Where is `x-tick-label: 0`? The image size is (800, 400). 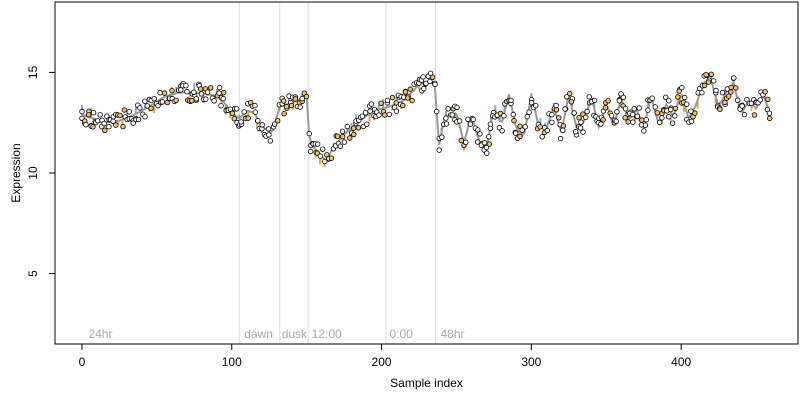
x-tick-label: 0 is located at coordinates (82, 362).